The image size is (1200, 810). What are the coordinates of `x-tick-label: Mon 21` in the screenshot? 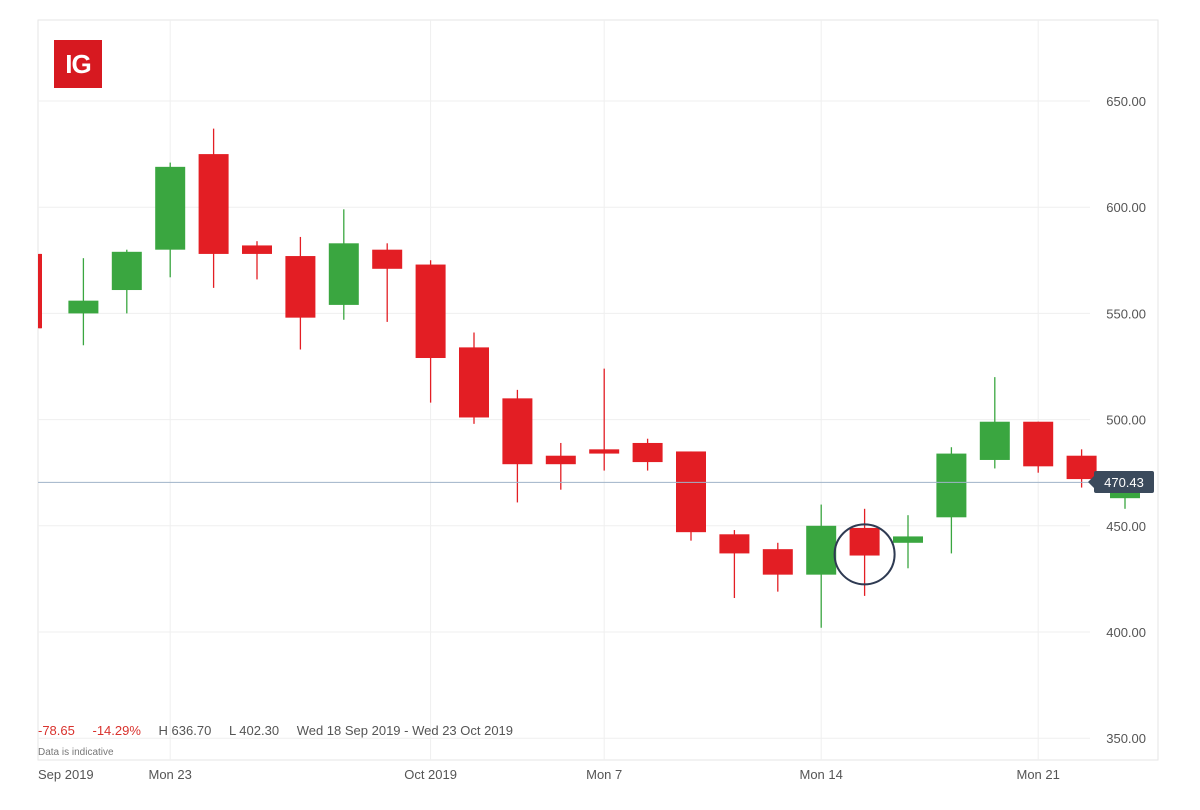 It's located at (1038, 774).